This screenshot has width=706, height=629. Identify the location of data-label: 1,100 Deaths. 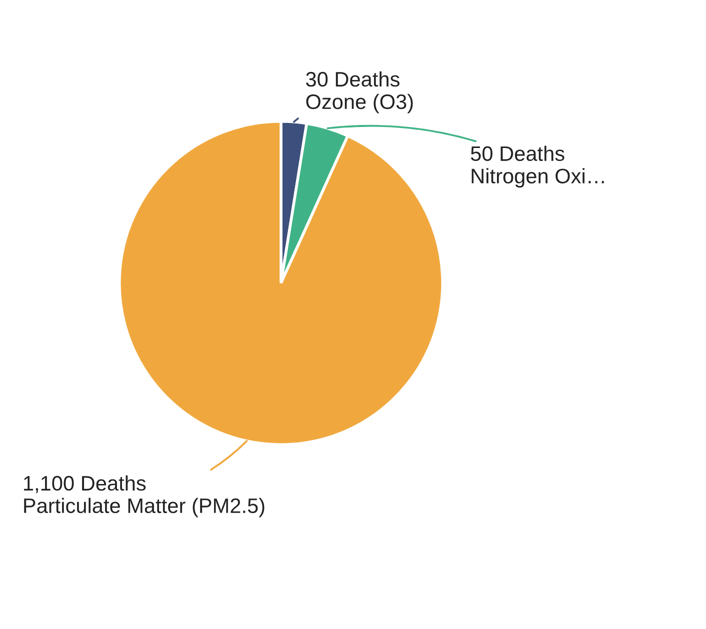
(85, 484).